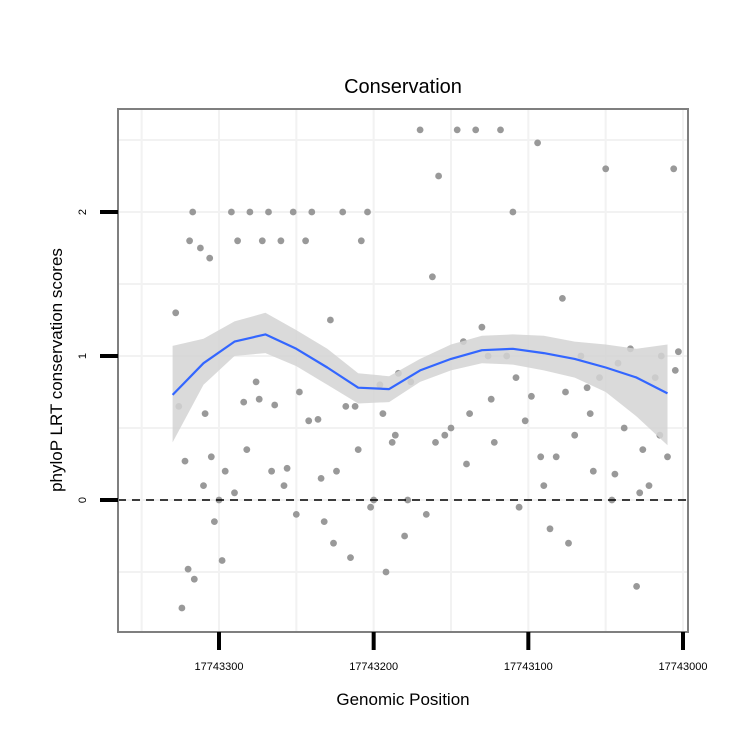 The image size is (750, 750). Describe the element at coordinates (420, 364) in the screenshot. I see `smooth-line` at that location.